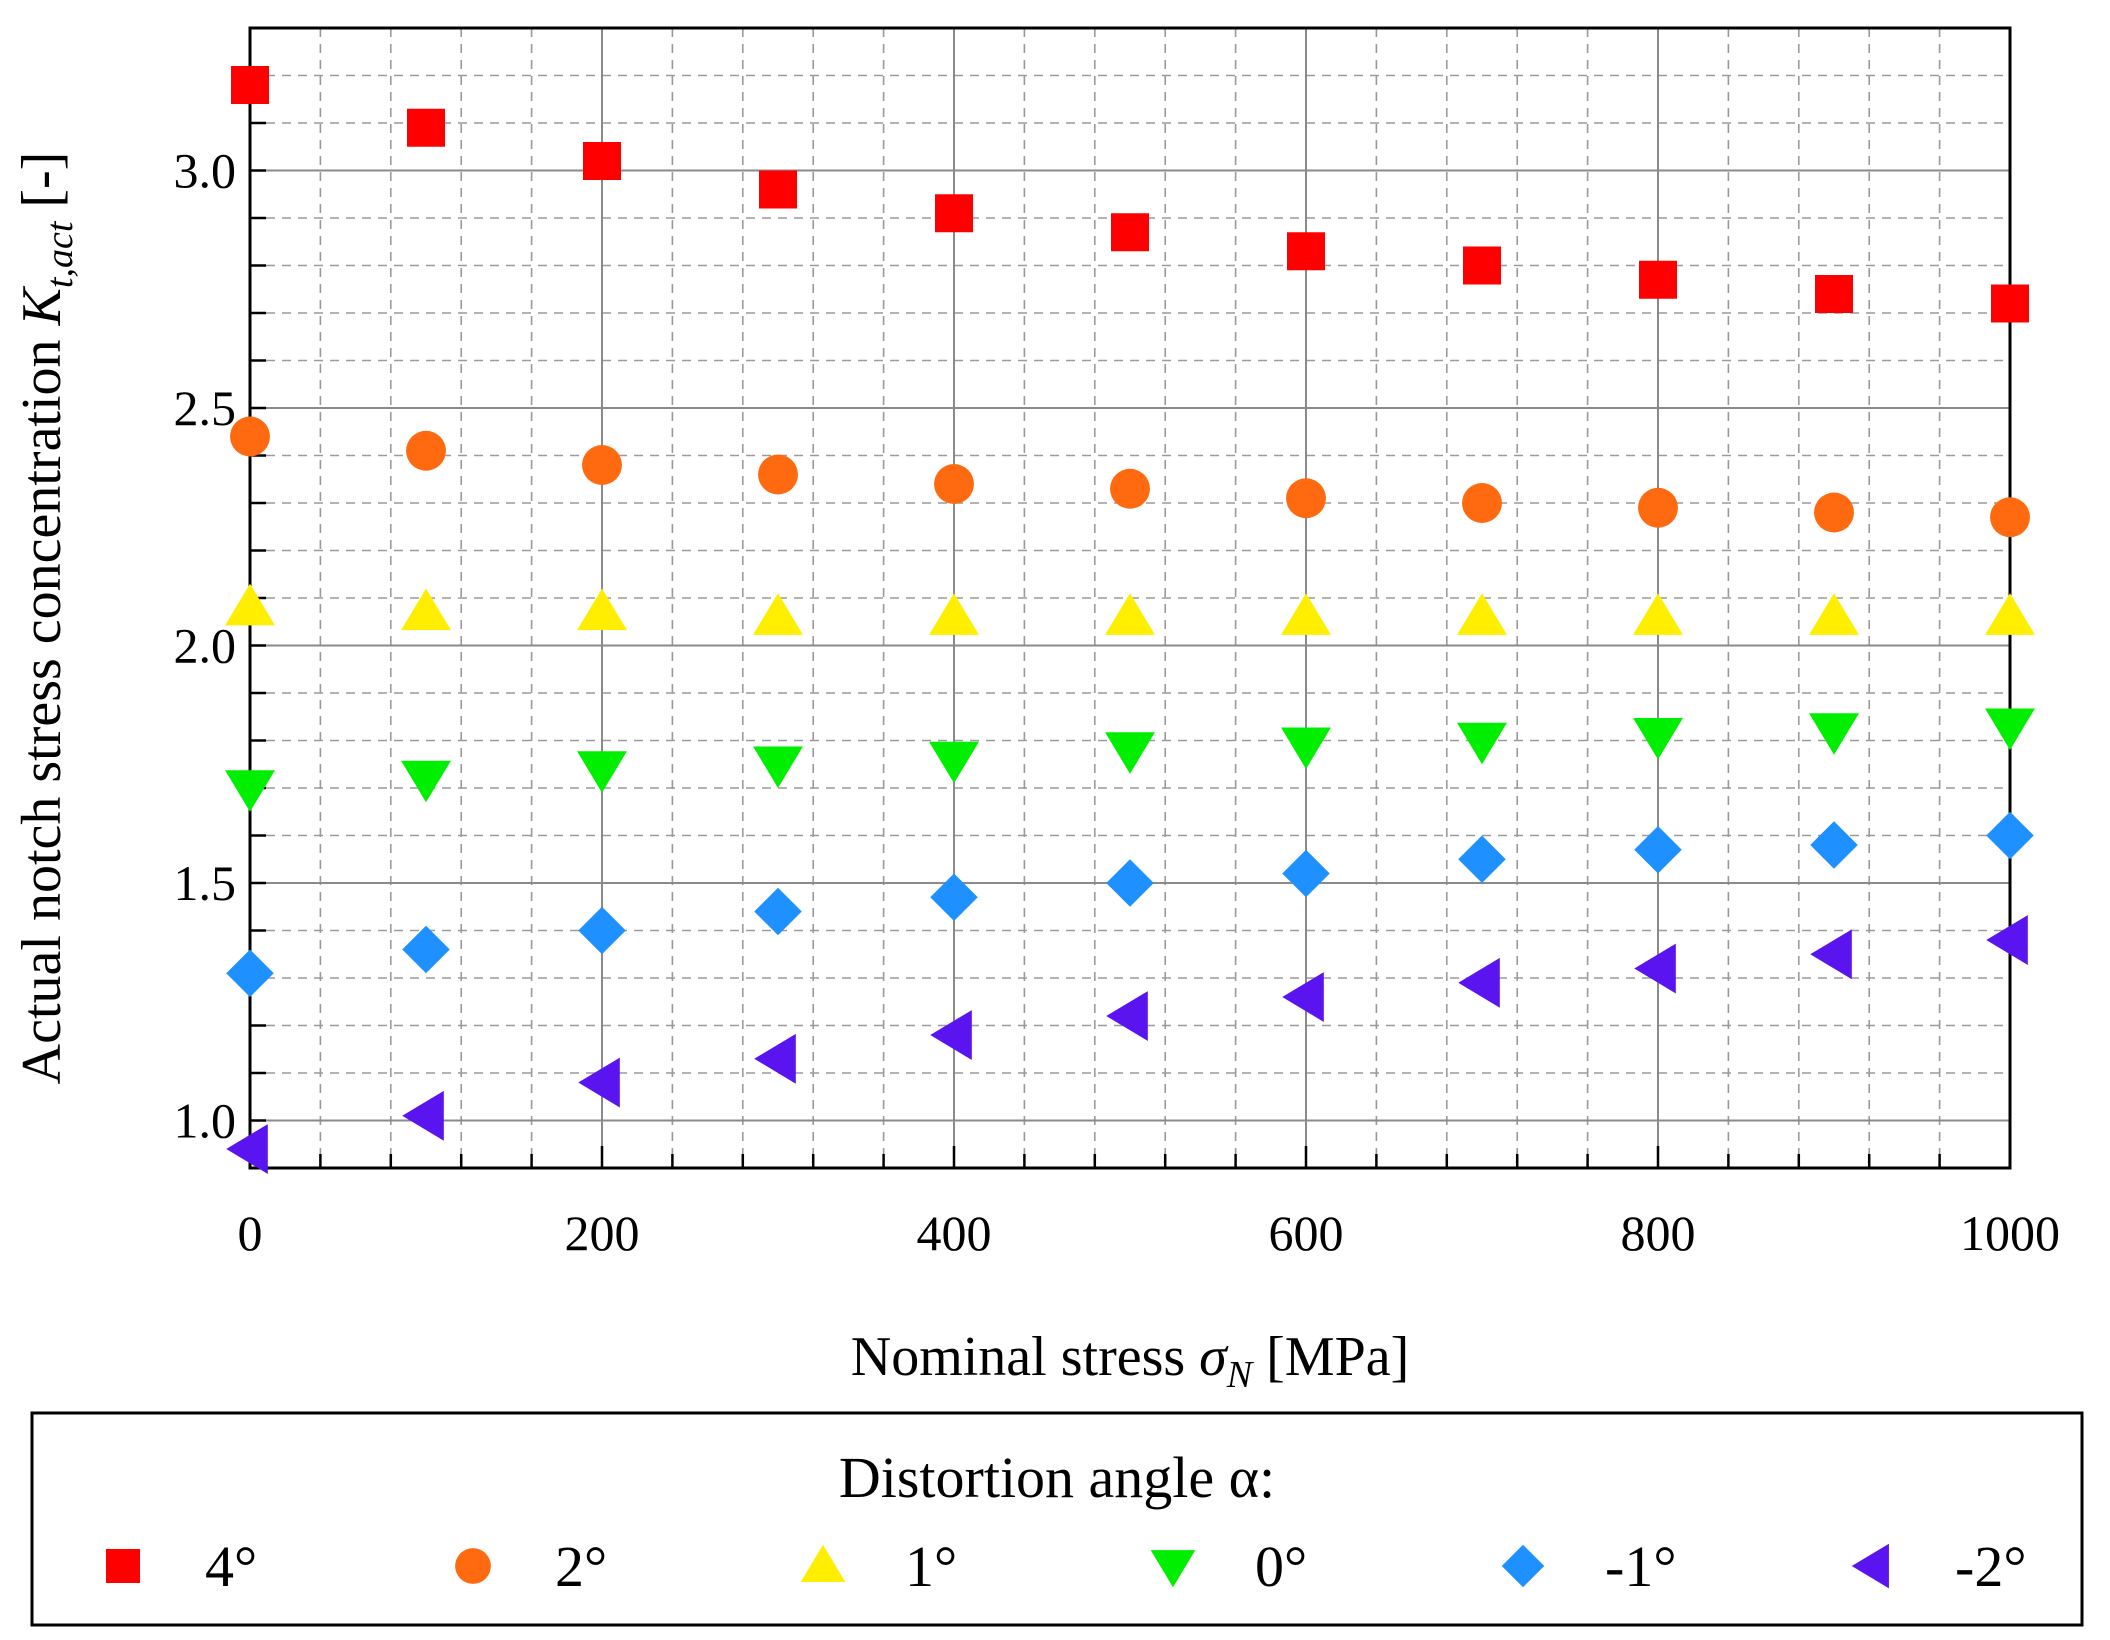  Describe the element at coordinates (954, 1233) in the screenshot. I see `x-tick-label: 400` at that location.